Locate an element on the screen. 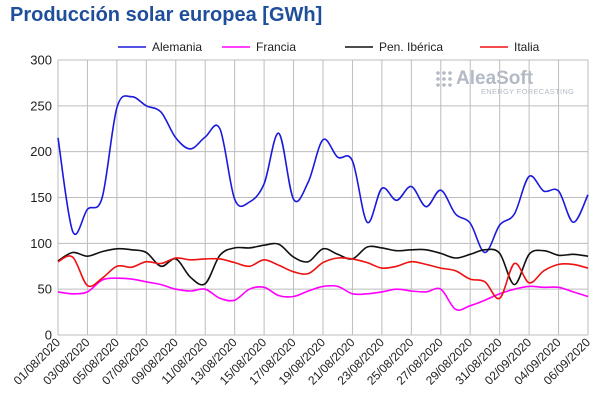 This screenshot has height=416, width=600. y-tick-label: 100 is located at coordinates (41, 243).